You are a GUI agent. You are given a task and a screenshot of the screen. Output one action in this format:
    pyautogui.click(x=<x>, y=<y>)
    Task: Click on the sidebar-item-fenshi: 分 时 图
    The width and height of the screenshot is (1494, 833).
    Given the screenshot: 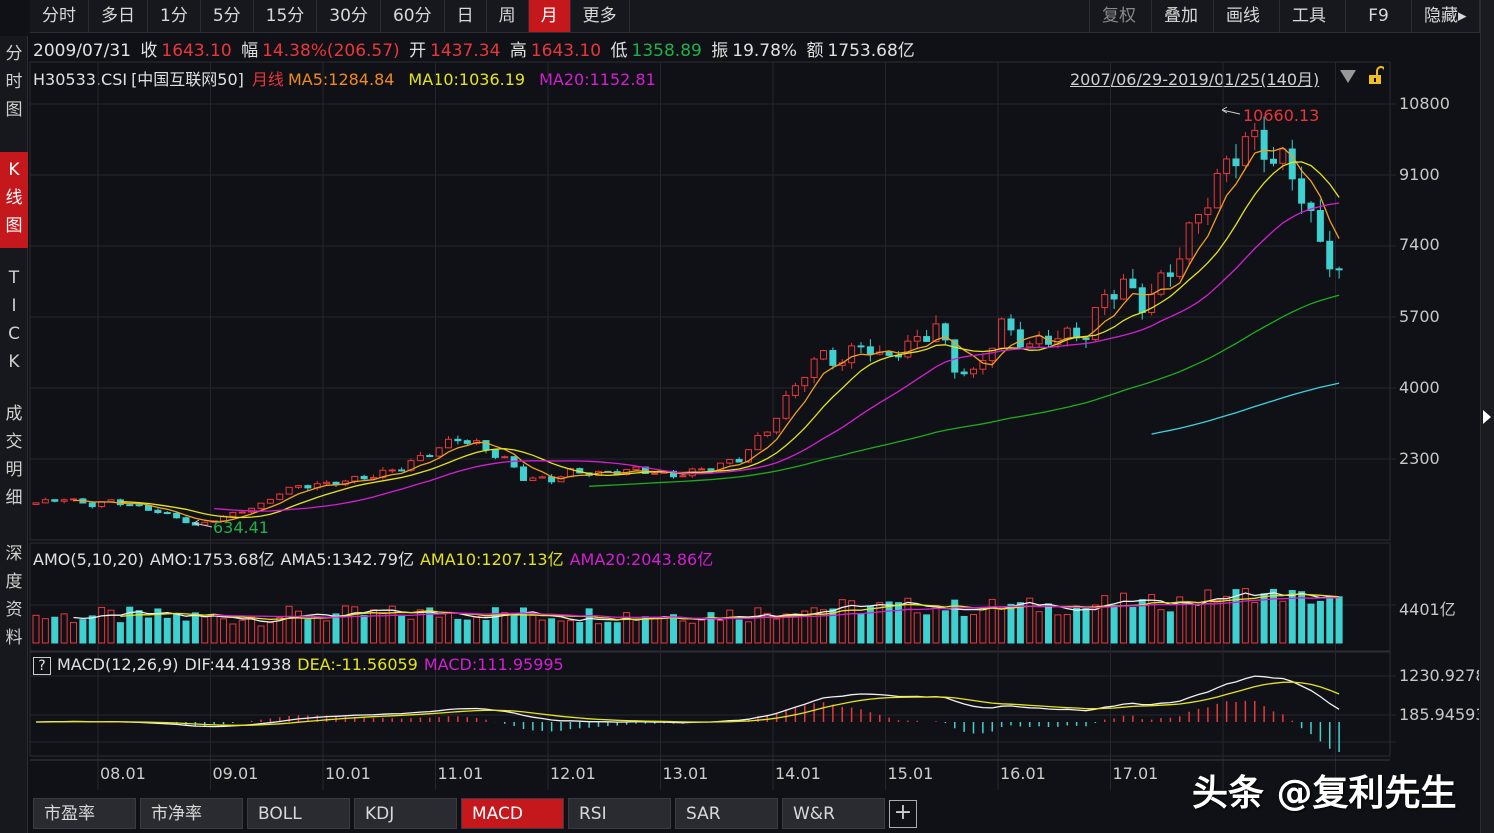 What is the action you would take?
    pyautogui.click(x=14, y=82)
    